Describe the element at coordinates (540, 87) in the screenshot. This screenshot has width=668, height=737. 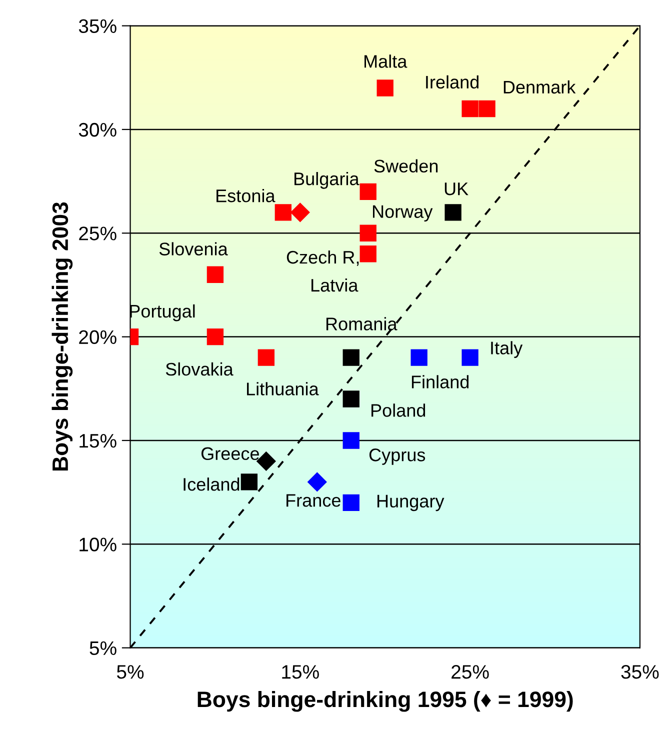
I see `annotation: Denmark` at that location.